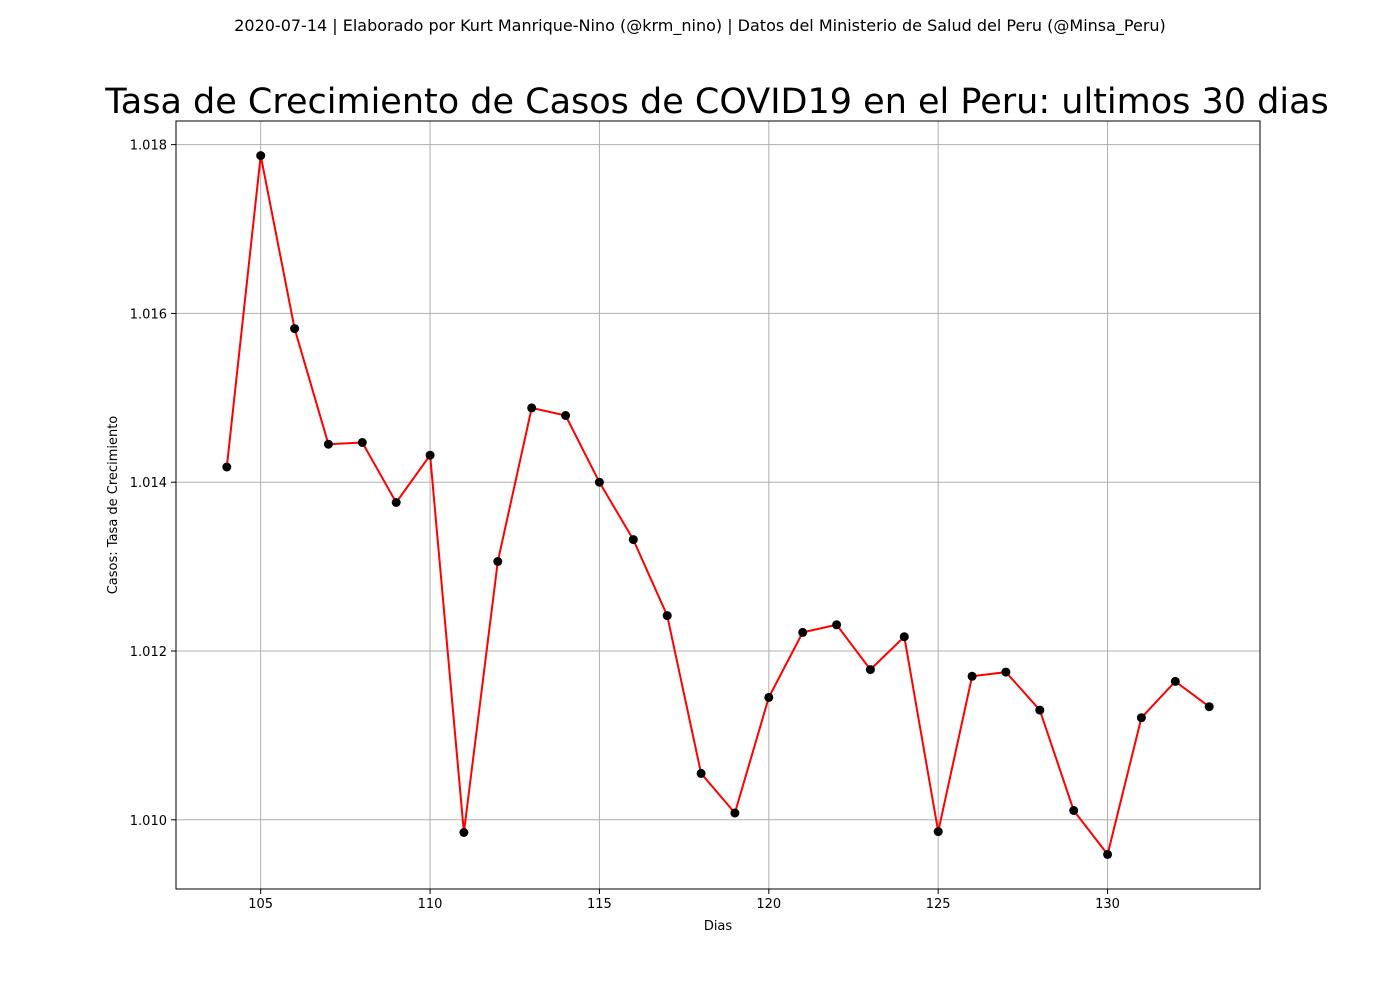 The height and width of the screenshot is (1000, 1400). I want to click on x-axis-label: Dias, so click(718, 926).